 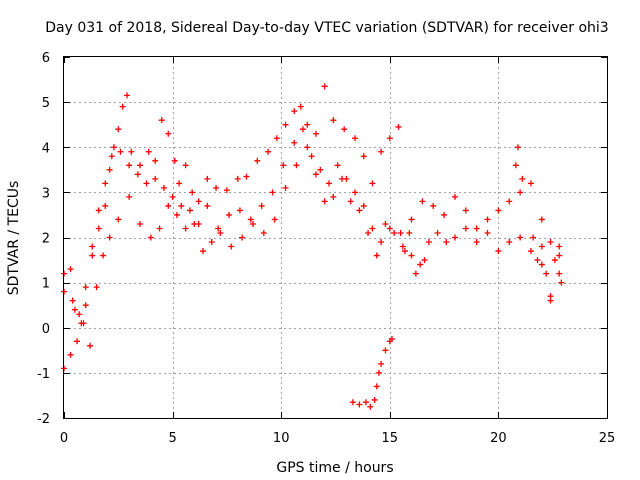 What do you see at coordinates (46, 58) in the screenshot?
I see `y-tick-label: 6` at bounding box center [46, 58].